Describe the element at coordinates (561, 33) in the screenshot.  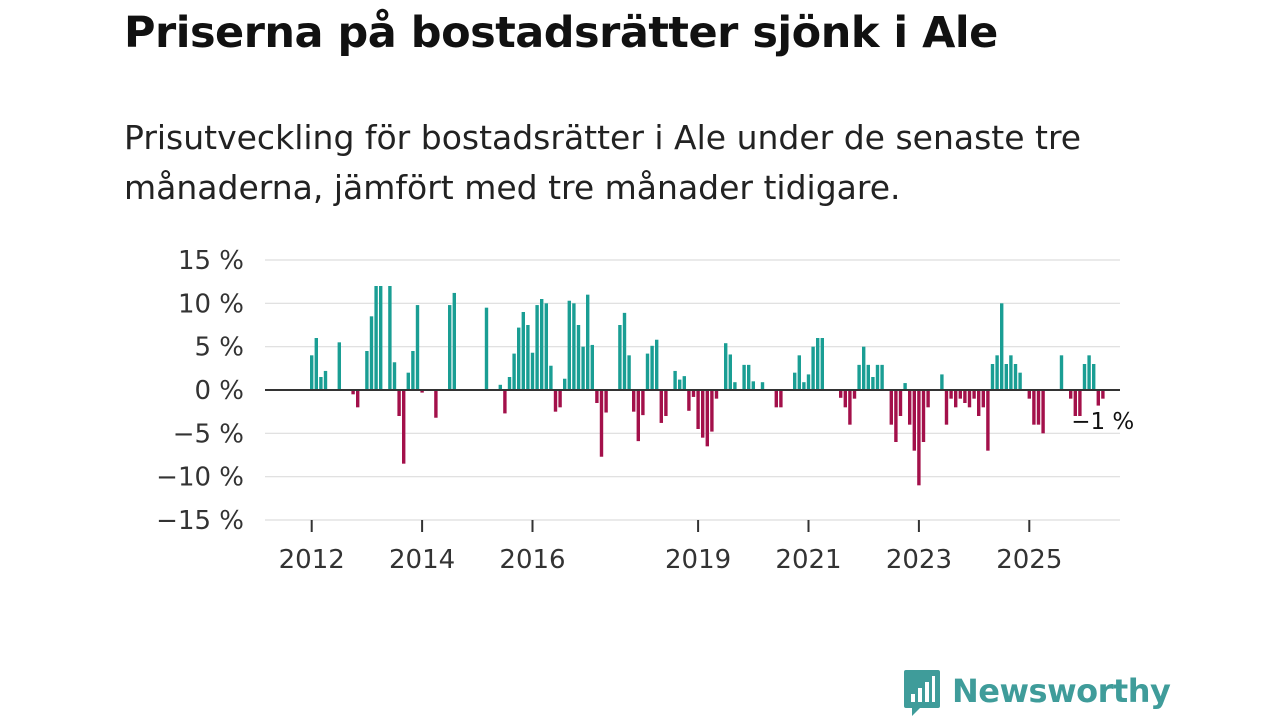
I see `chart-title: Priserna på bostadsrätter sjönk i Ale` at that location.